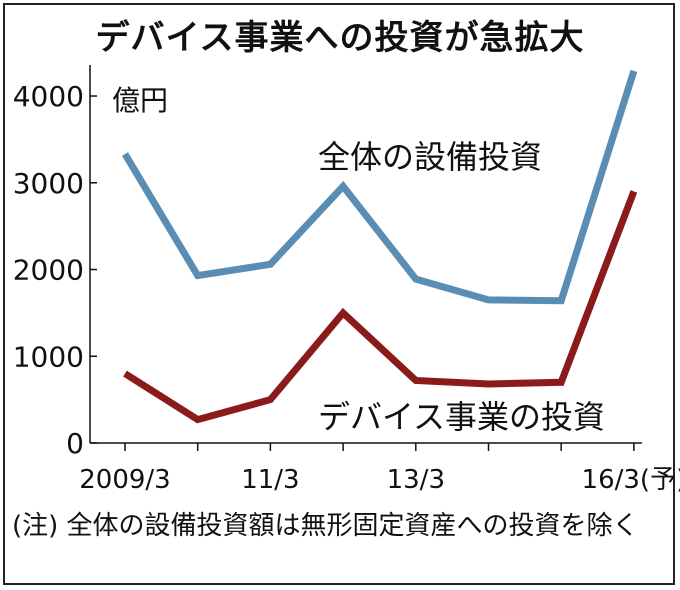  What do you see at coordinates (75, 443) in the screenshot?
I see `y-tick-label: 0` at bounding box center [75, 443].